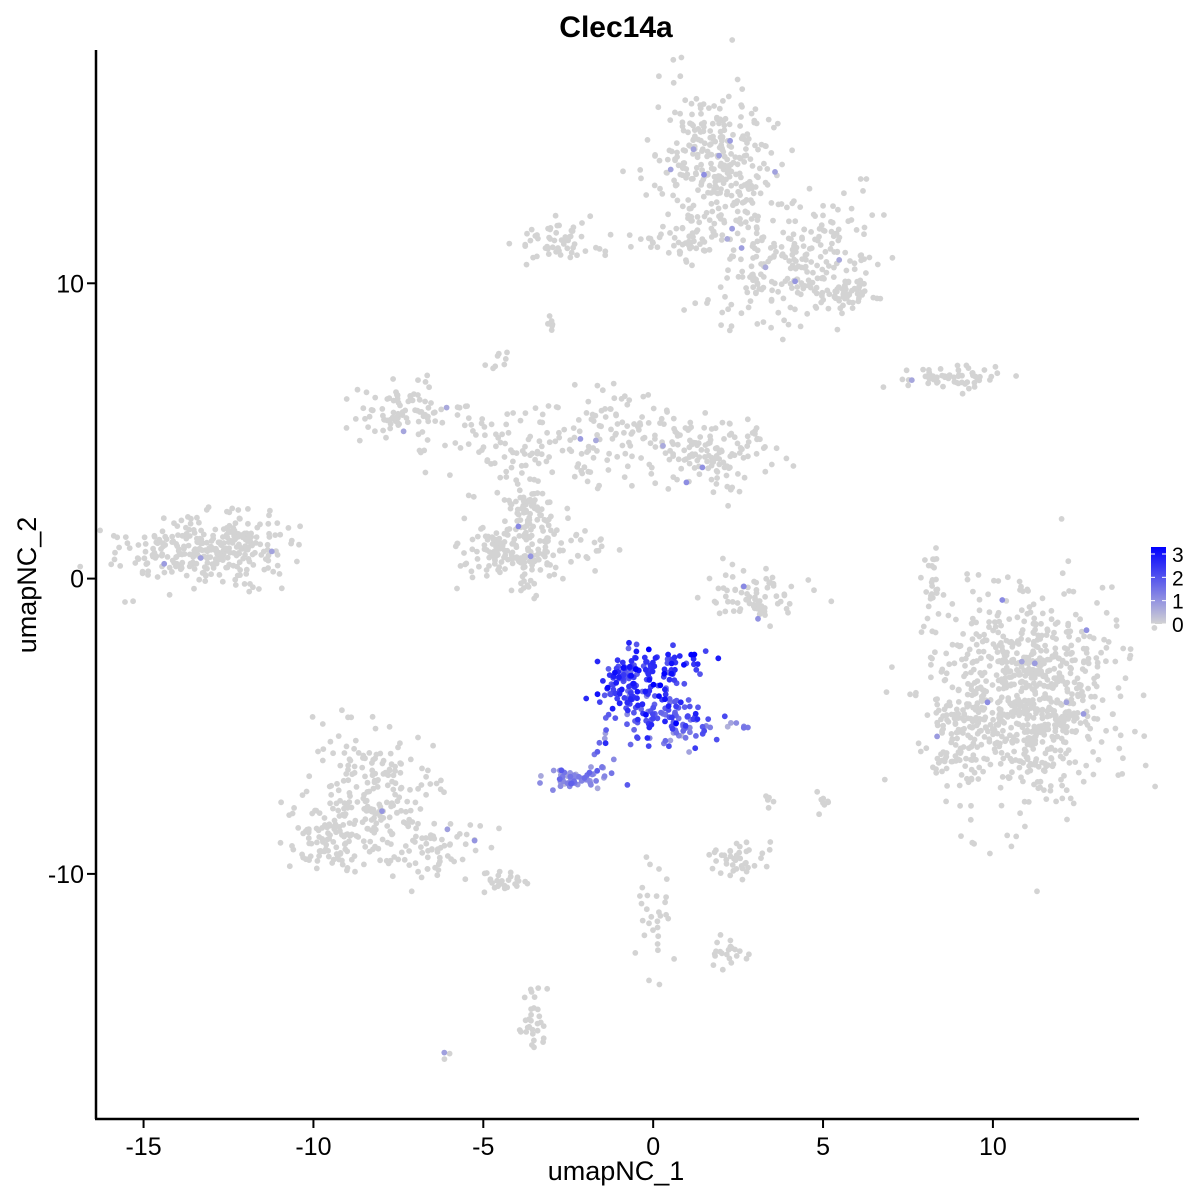  Describe the element at coordinates (616, 27) in the screenshot. I see `chart-title: Clec14a` at that location.